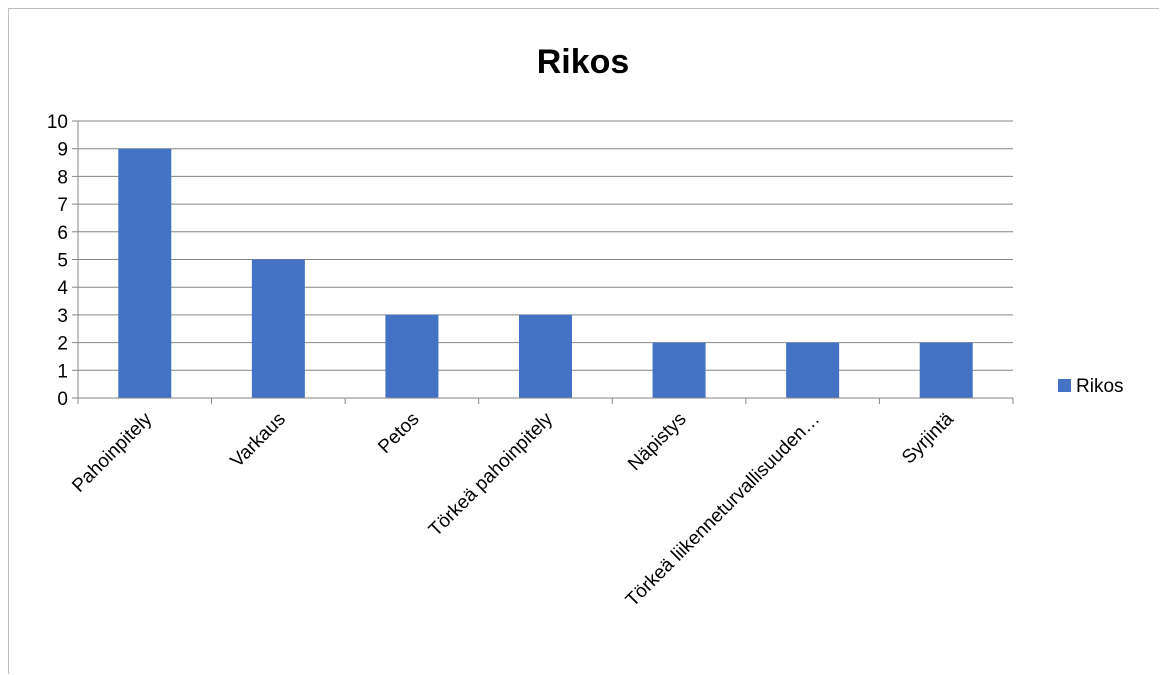 Image resolution: width=1160 pixels, height=675 pixels. I want to click on legend-label-rikos: Rikos, so click(1100, 386).